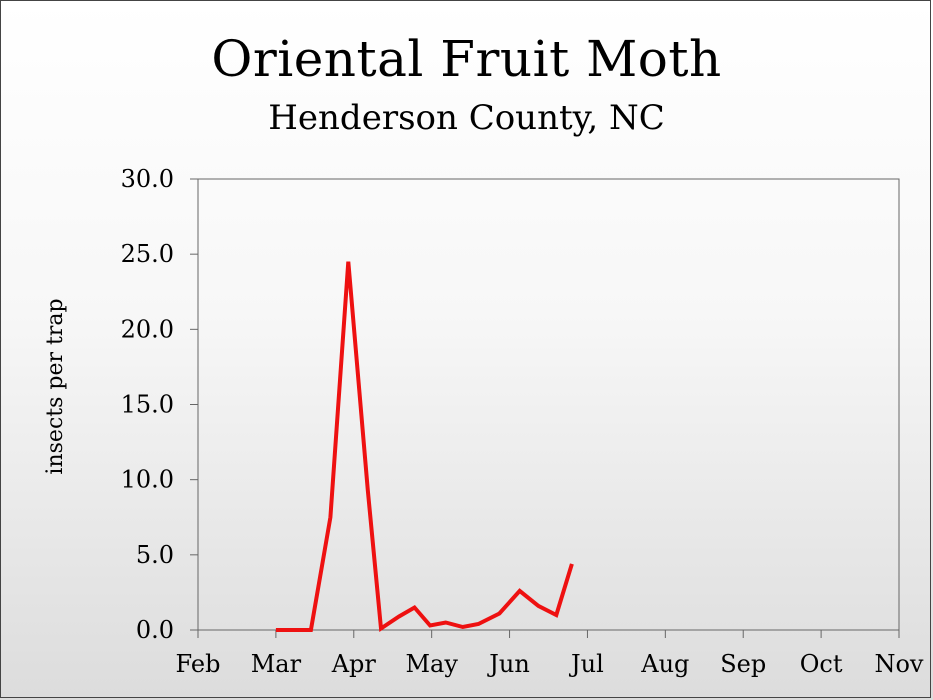  What do you see at coordinates (898, 664) in the screenshot?
I see `x-tick-label-nov: Nov` at bounding box center [898, 664].